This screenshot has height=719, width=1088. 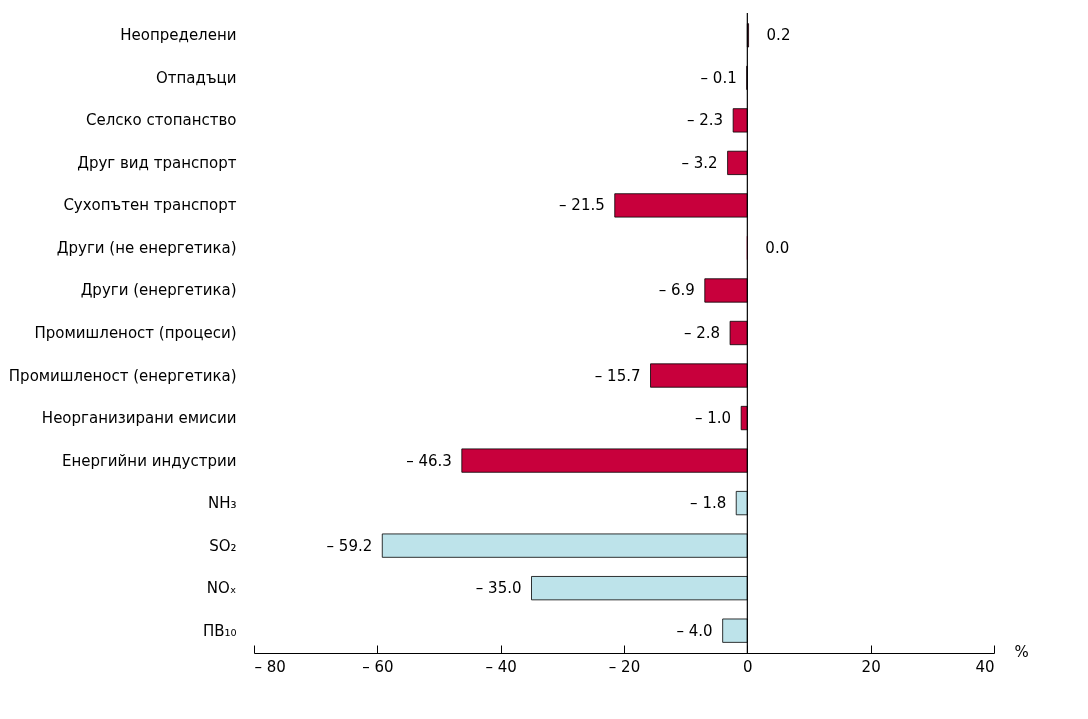 I want to click on x-tick-label: – 80, so click(x=270, y=666).